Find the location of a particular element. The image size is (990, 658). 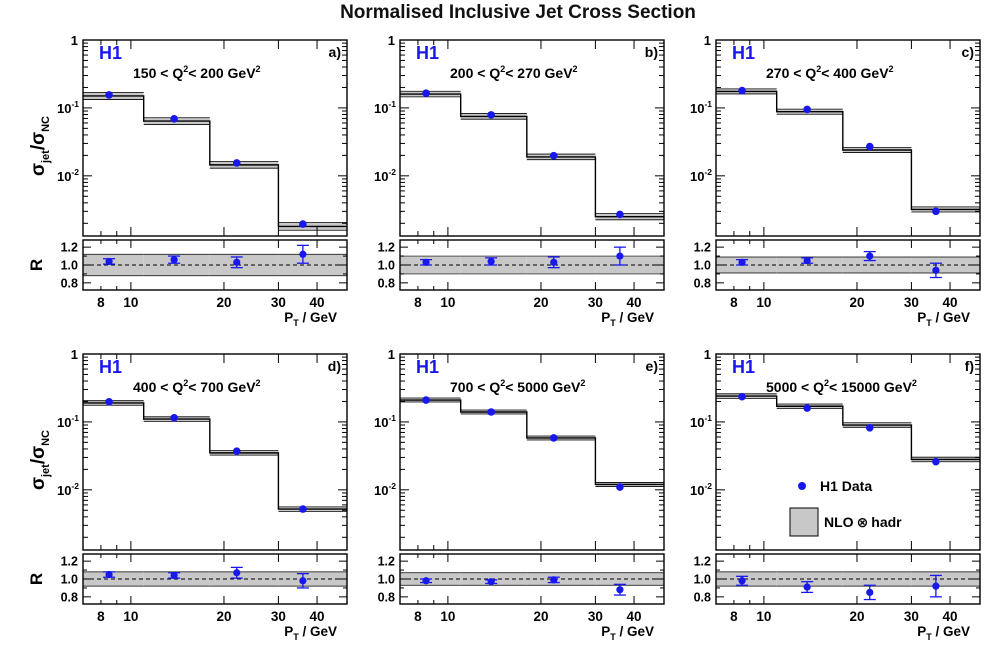

panel-tag: d) is located at coordinates (334, 366).